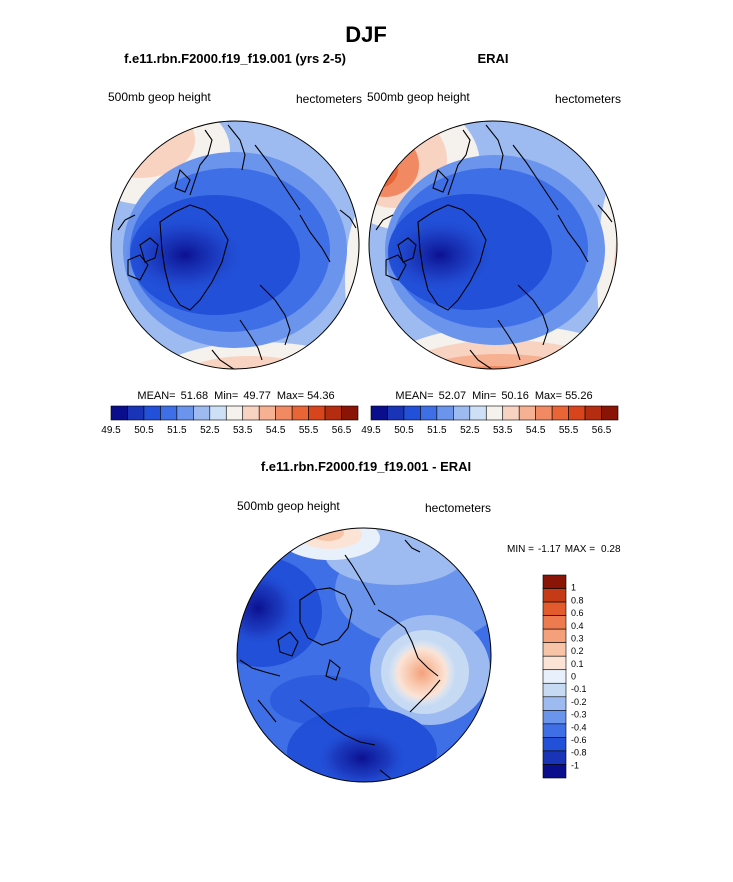 The height and width of the screenshot is (882, 733). I want to click on colorbar-erai-tick-label: 53.5, so click(503, 430).